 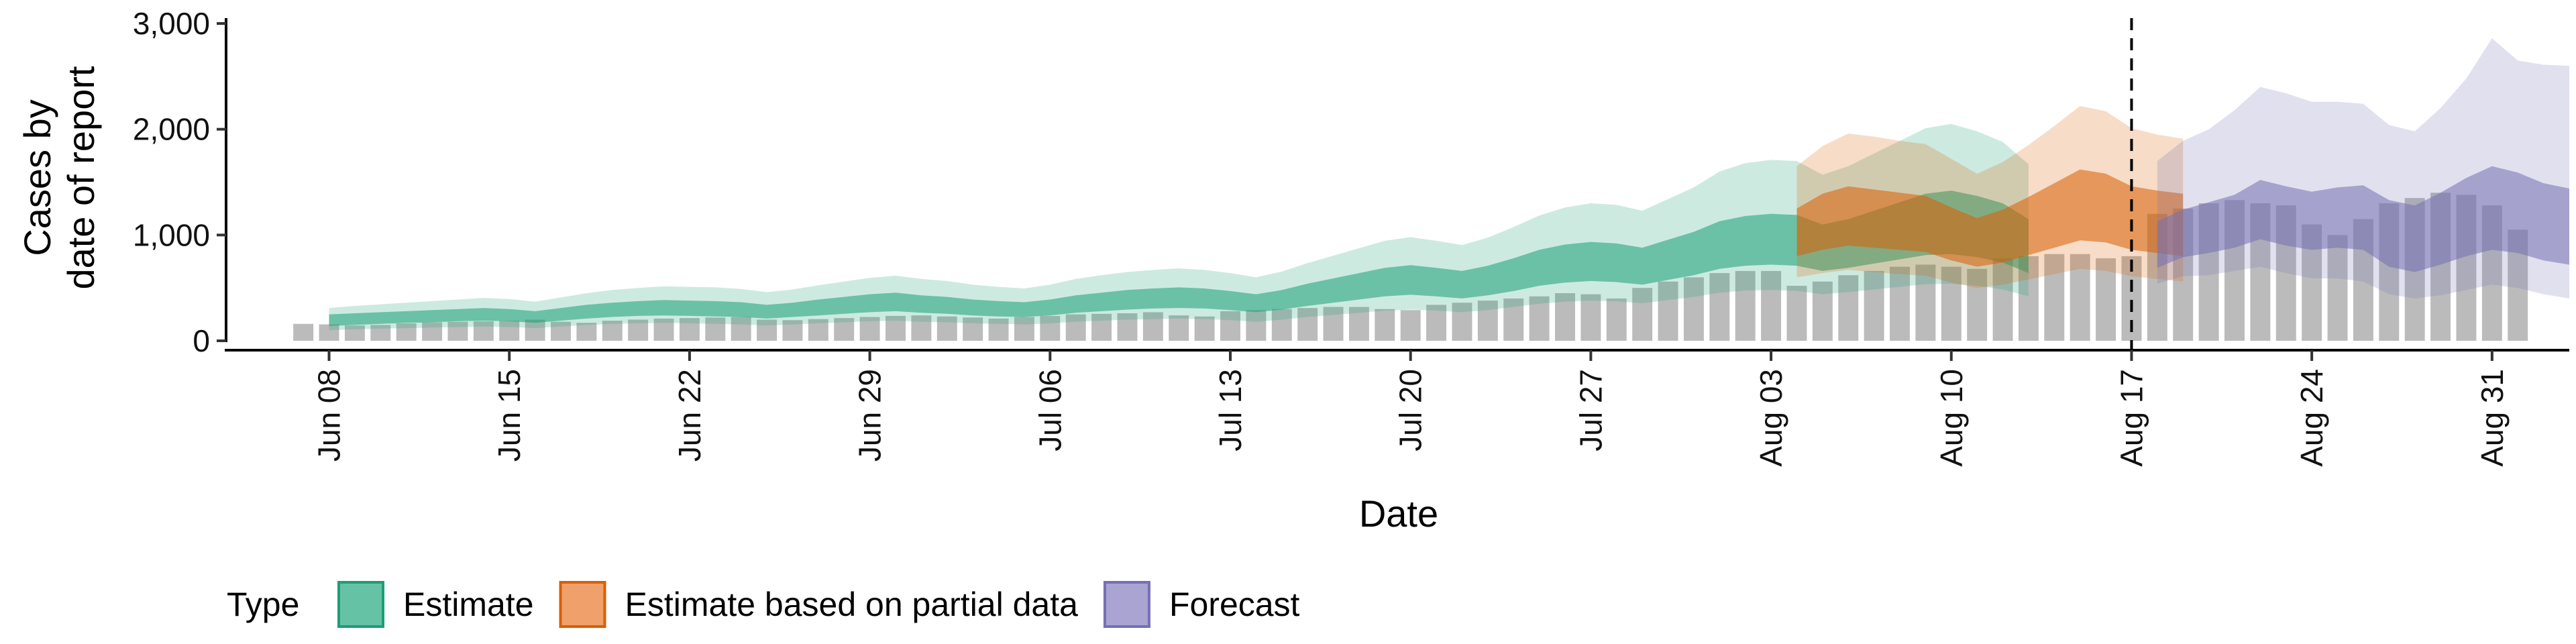 I want to click on legend-label-estimate: Estimate, so click(x=468, y=604).